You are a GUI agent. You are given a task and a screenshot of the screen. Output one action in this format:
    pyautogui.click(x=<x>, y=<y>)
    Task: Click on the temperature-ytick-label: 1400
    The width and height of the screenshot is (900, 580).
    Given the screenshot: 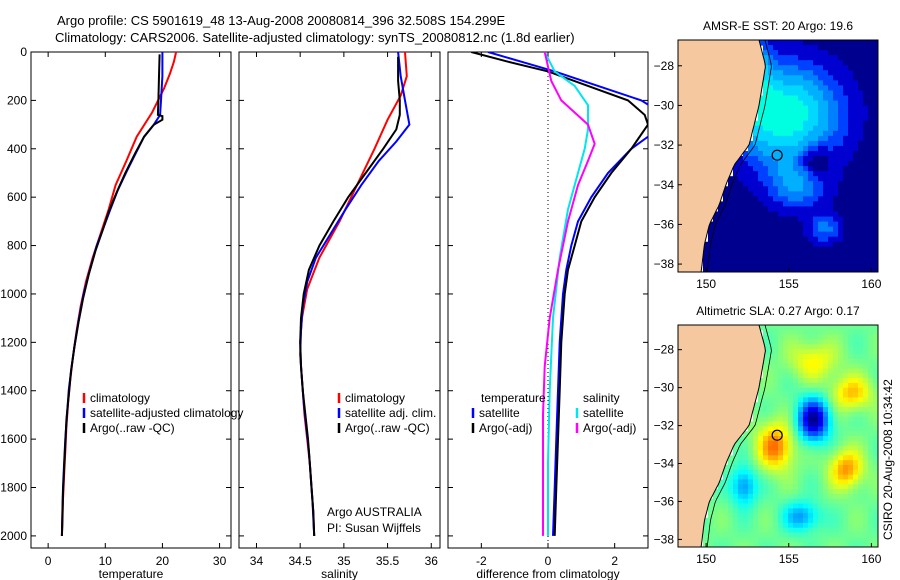 What is the action you would take?
    pyautogui.click(x=13, y=391)
    